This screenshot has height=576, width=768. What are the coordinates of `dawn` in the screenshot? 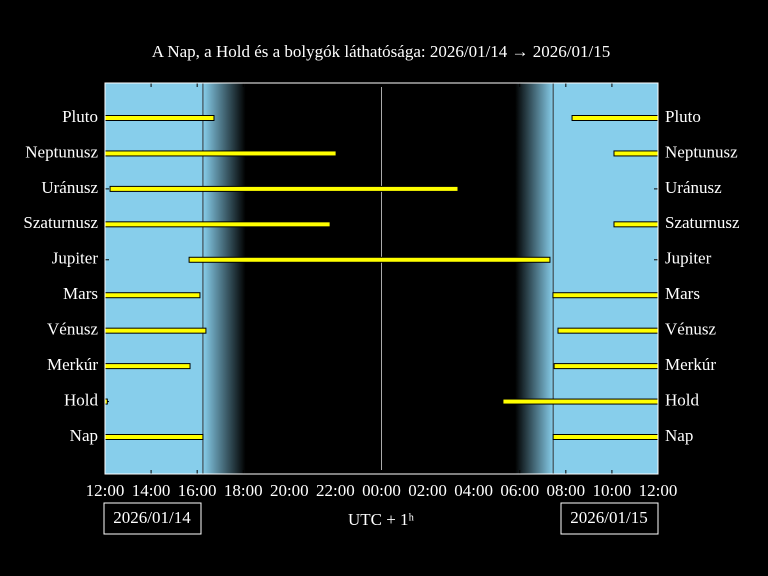 It's located at (534, 278).